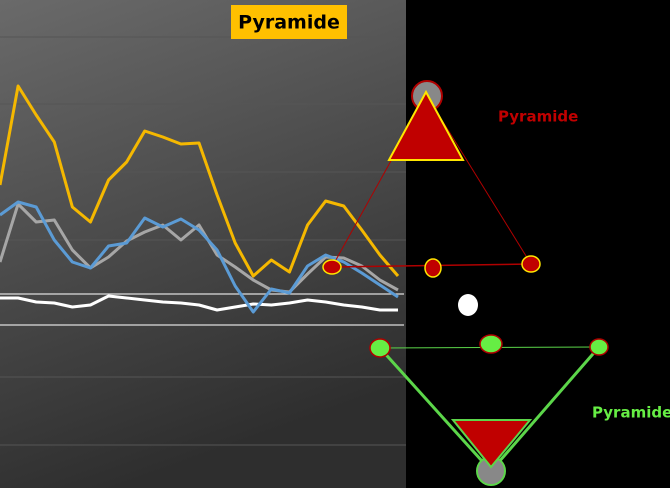 This screenshot has height=488, width=670. What do you see at coordinates (489, 410) in the screenshot?
I see `green-pattern` at bounding box center [489, 410].